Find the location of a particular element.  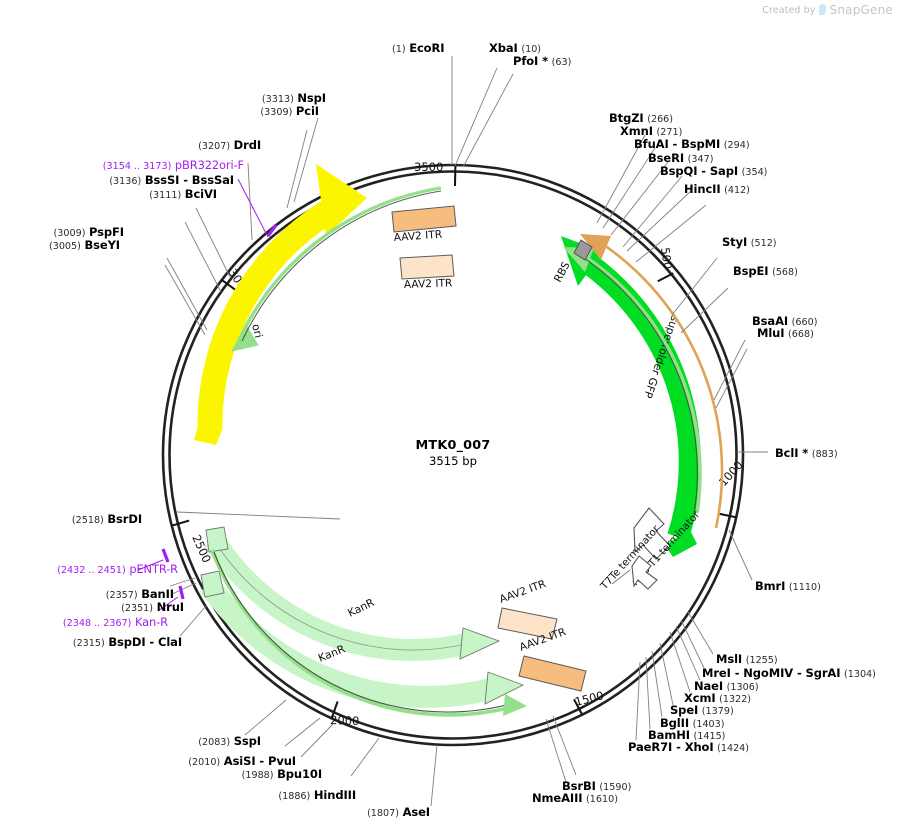

ori-label: ori is located at coordinates (257, 331).